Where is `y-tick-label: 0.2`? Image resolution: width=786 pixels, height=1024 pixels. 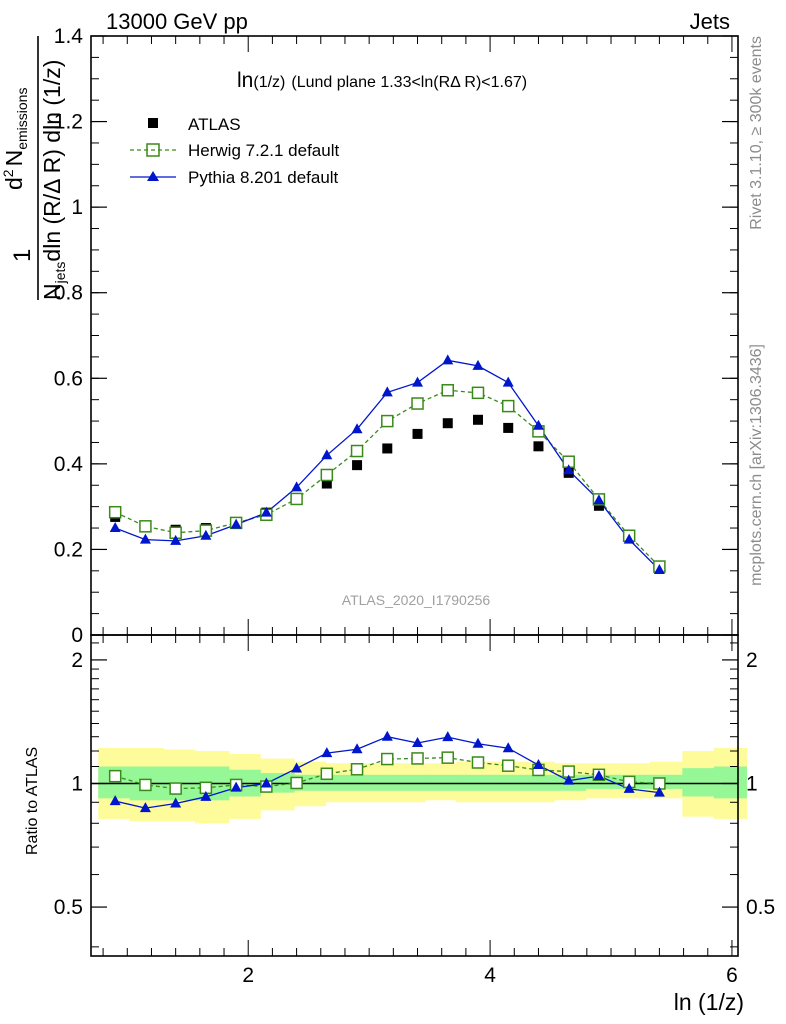 y-tick-label: 0.2 is located at coordinates (68, 549).